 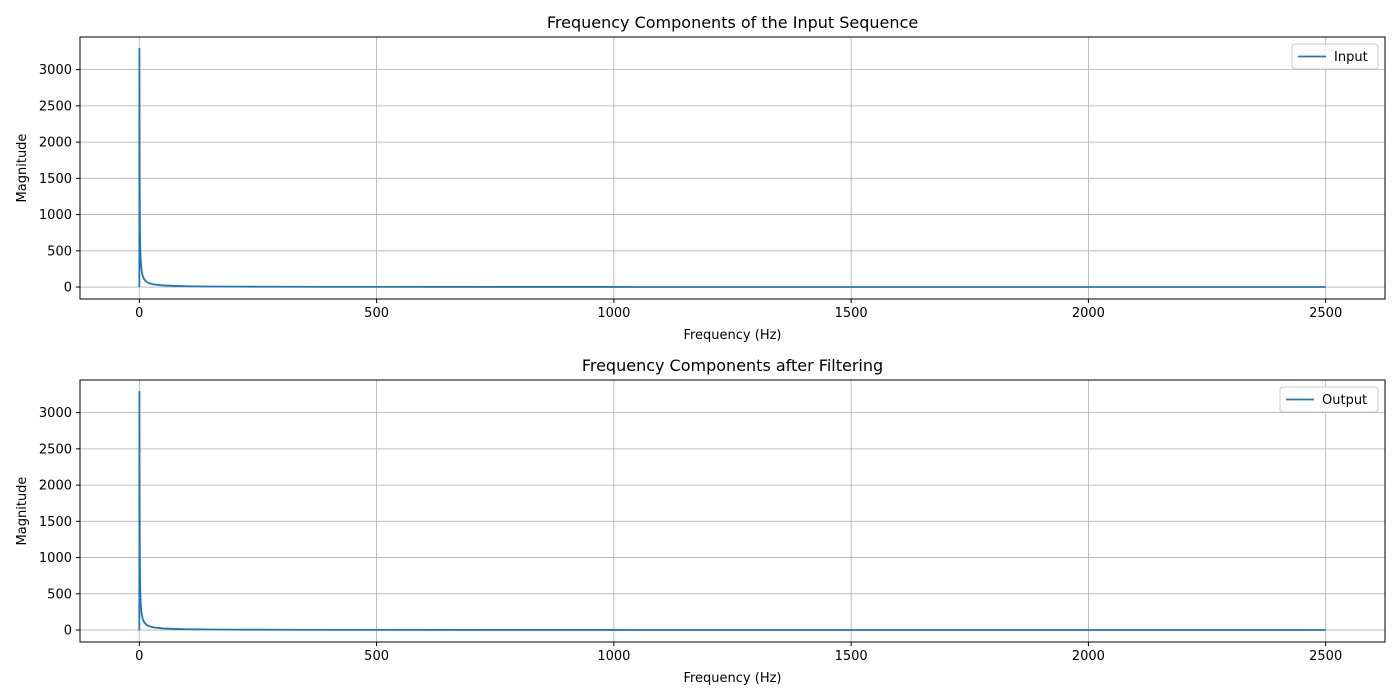 What do you see at coordinates (732, 365) in the screenshot?
I see `chart-title: Frequency Components after Filtering` at bounding box center [732, 365].